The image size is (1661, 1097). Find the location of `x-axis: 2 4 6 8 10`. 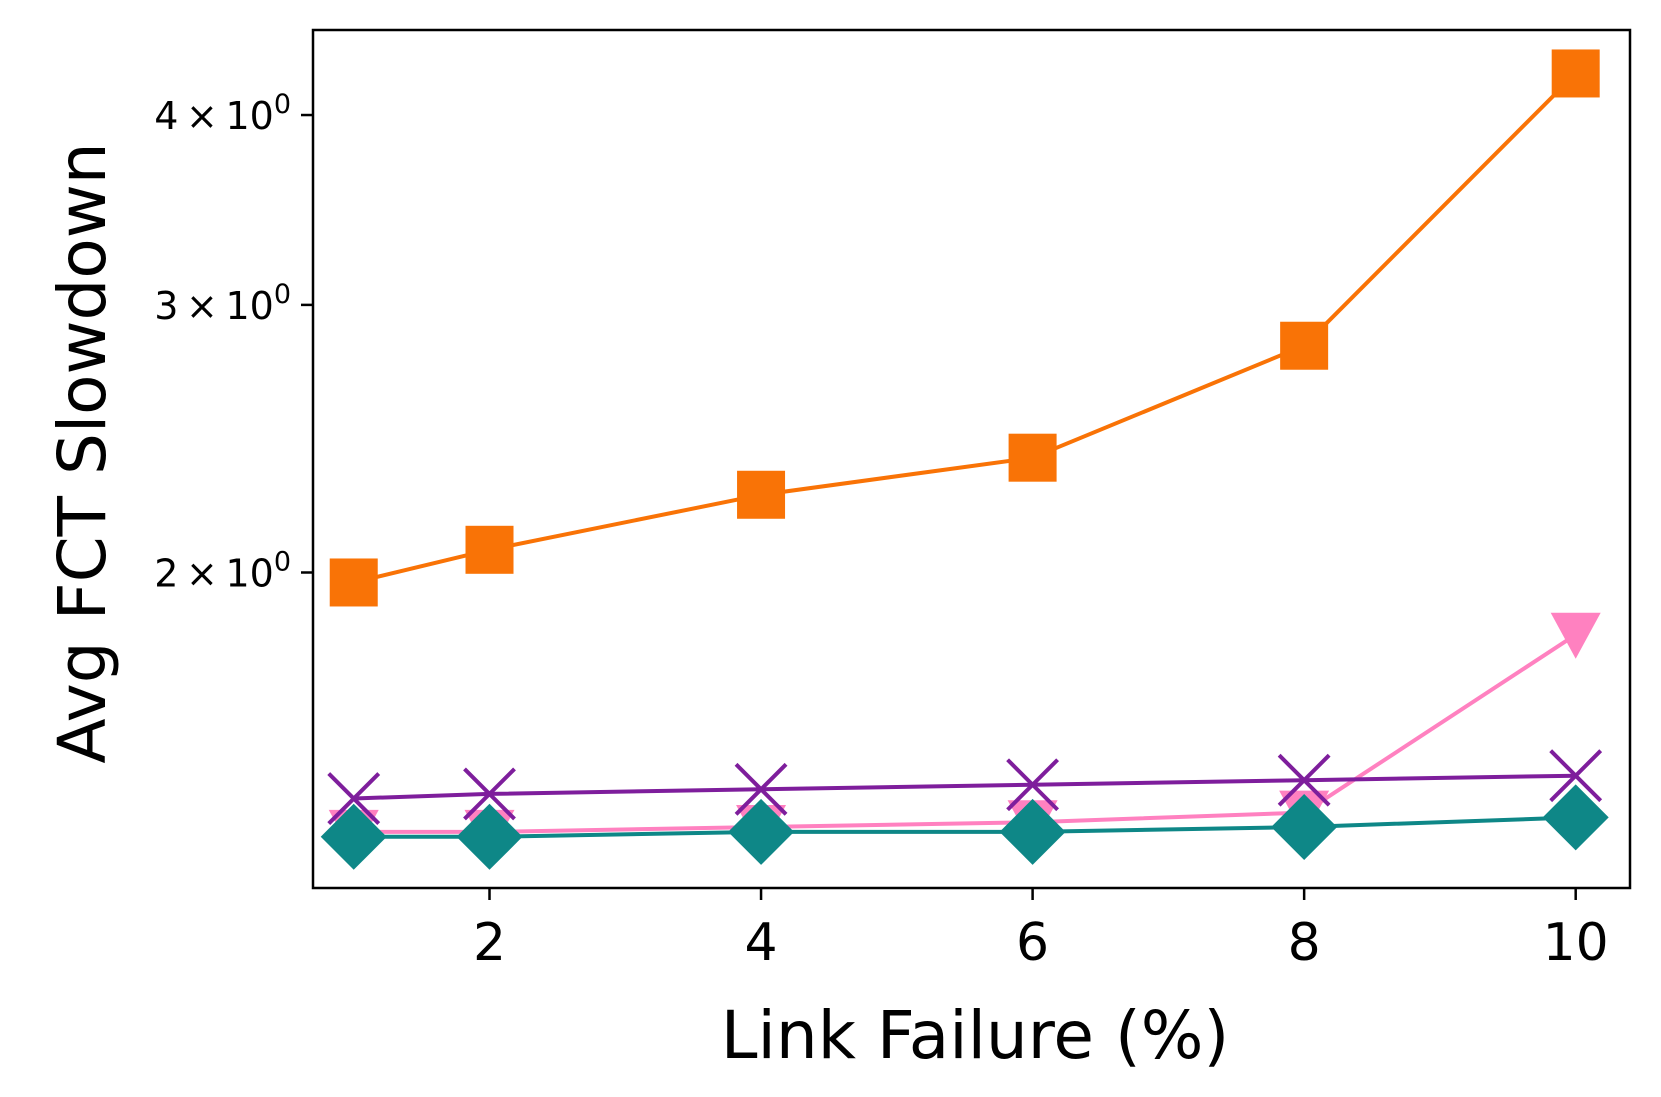

x-axis: 2 4 6 8 10 is located at coordinates (1041, 930).